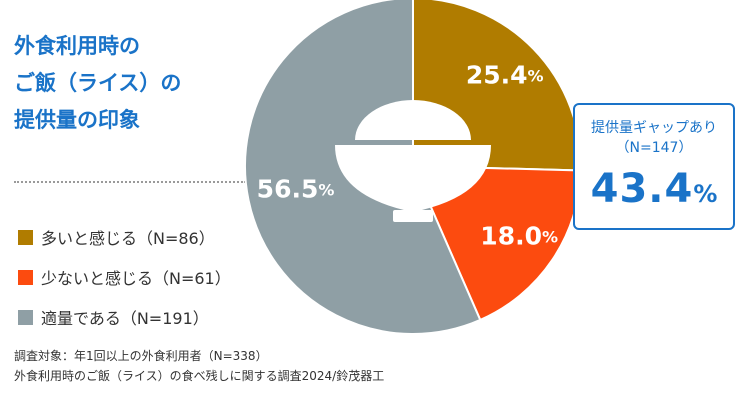 This screenshot has height=411, width=753. I want to click on legend: 多いと感じる（N=86） 少ないと感じる（N=61） 適量である（N=191）, so click(124, 286).